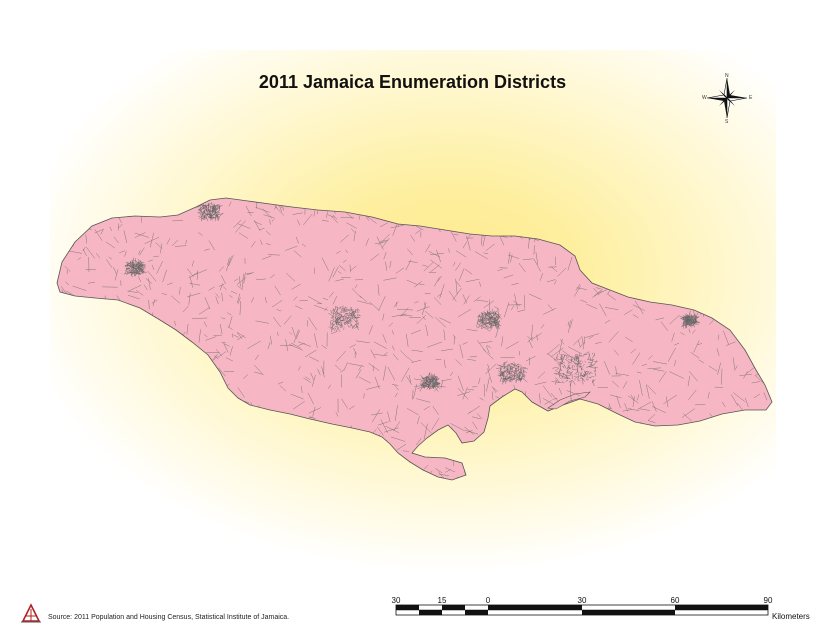 The width and height of the screenshot is (825, 638). I want to click on scale-bar, so click(582, 610).